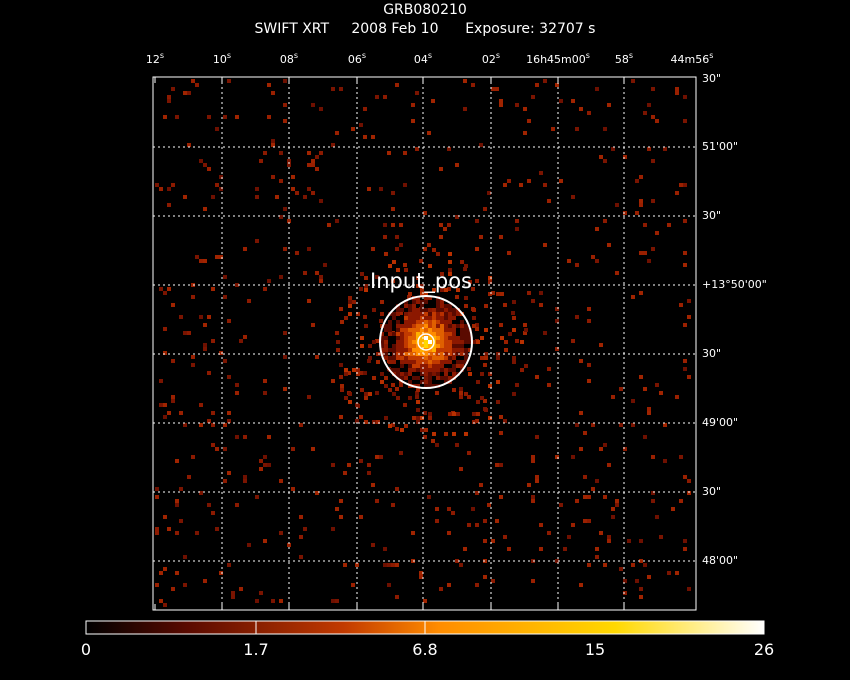 Image resolution: width=850 pixels, height=680 pixels. I want to click on ra-tick-label: 16h45m00s, so click(558, 58).